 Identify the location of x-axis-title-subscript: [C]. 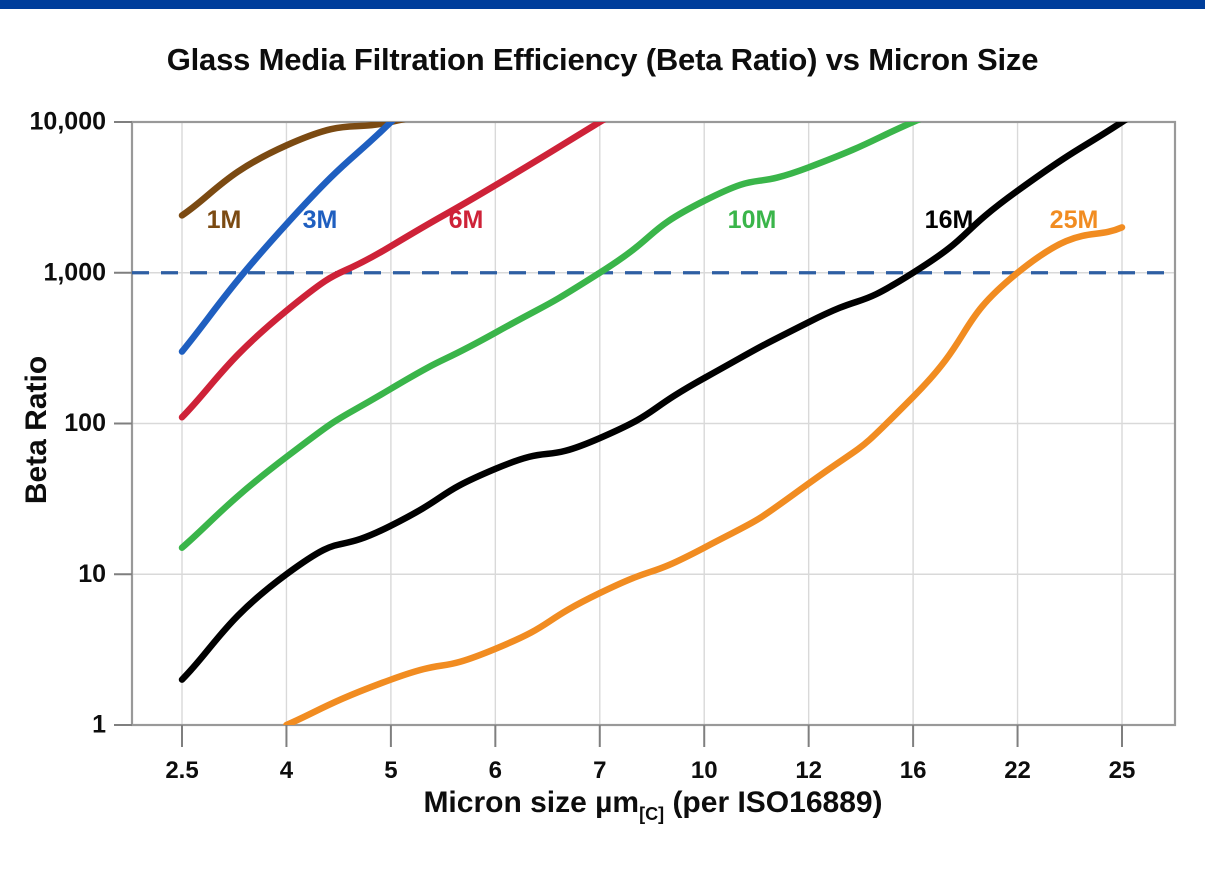
(651, 814).